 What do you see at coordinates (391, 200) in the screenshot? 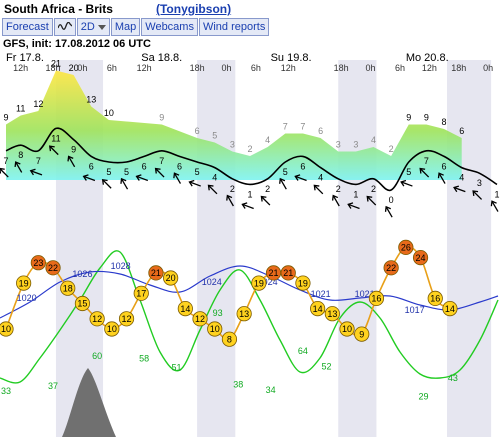
I see `wind-speed-label: 0` at bounding box center [391, 200].